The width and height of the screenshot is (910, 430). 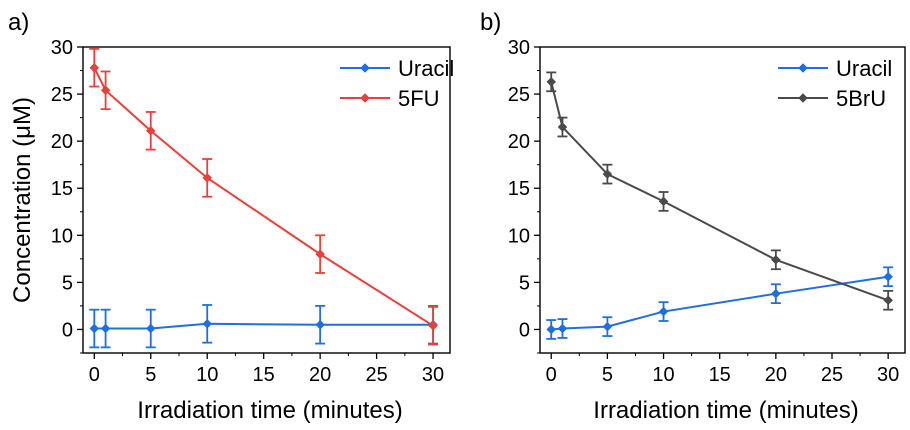 What do you see at coordinates (490, 22) in the screenshot?
I see `panel-label: b)` at bounding box center [490, 22].